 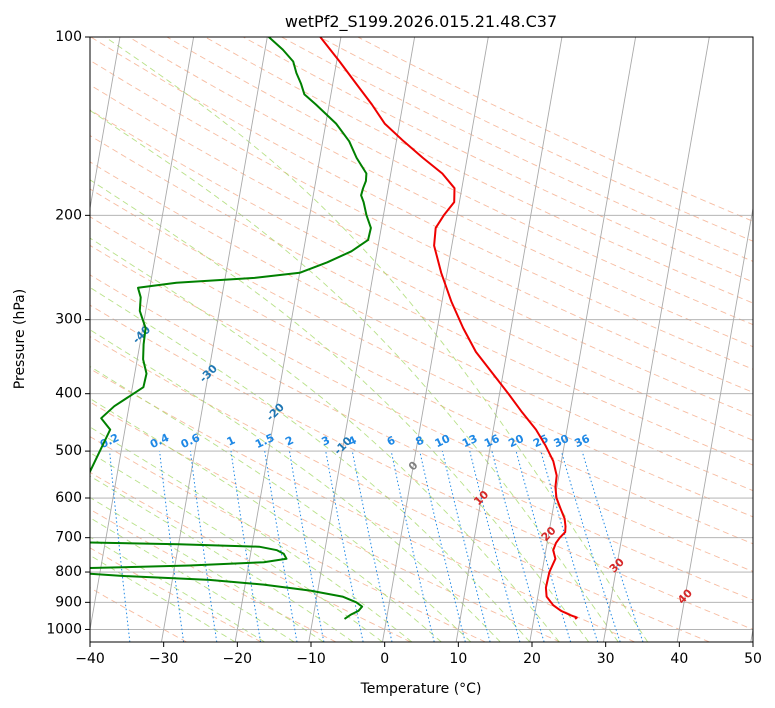 What do you see at coordinates (606, 659) in the screenshot?
I see `x-tick-label: 30` at bounding box center [606, 659].